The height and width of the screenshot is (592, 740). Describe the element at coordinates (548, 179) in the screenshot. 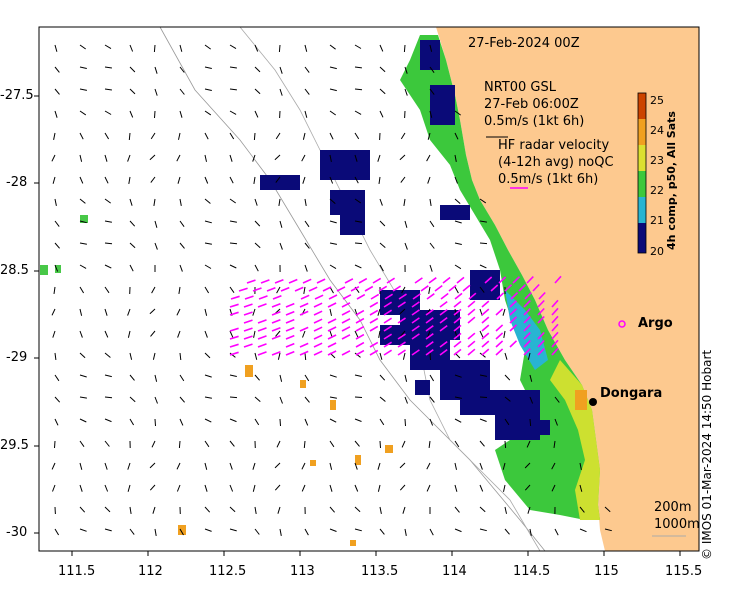

I see `hf-label-3: 0.5m/s (1kt 6h)` at that location.